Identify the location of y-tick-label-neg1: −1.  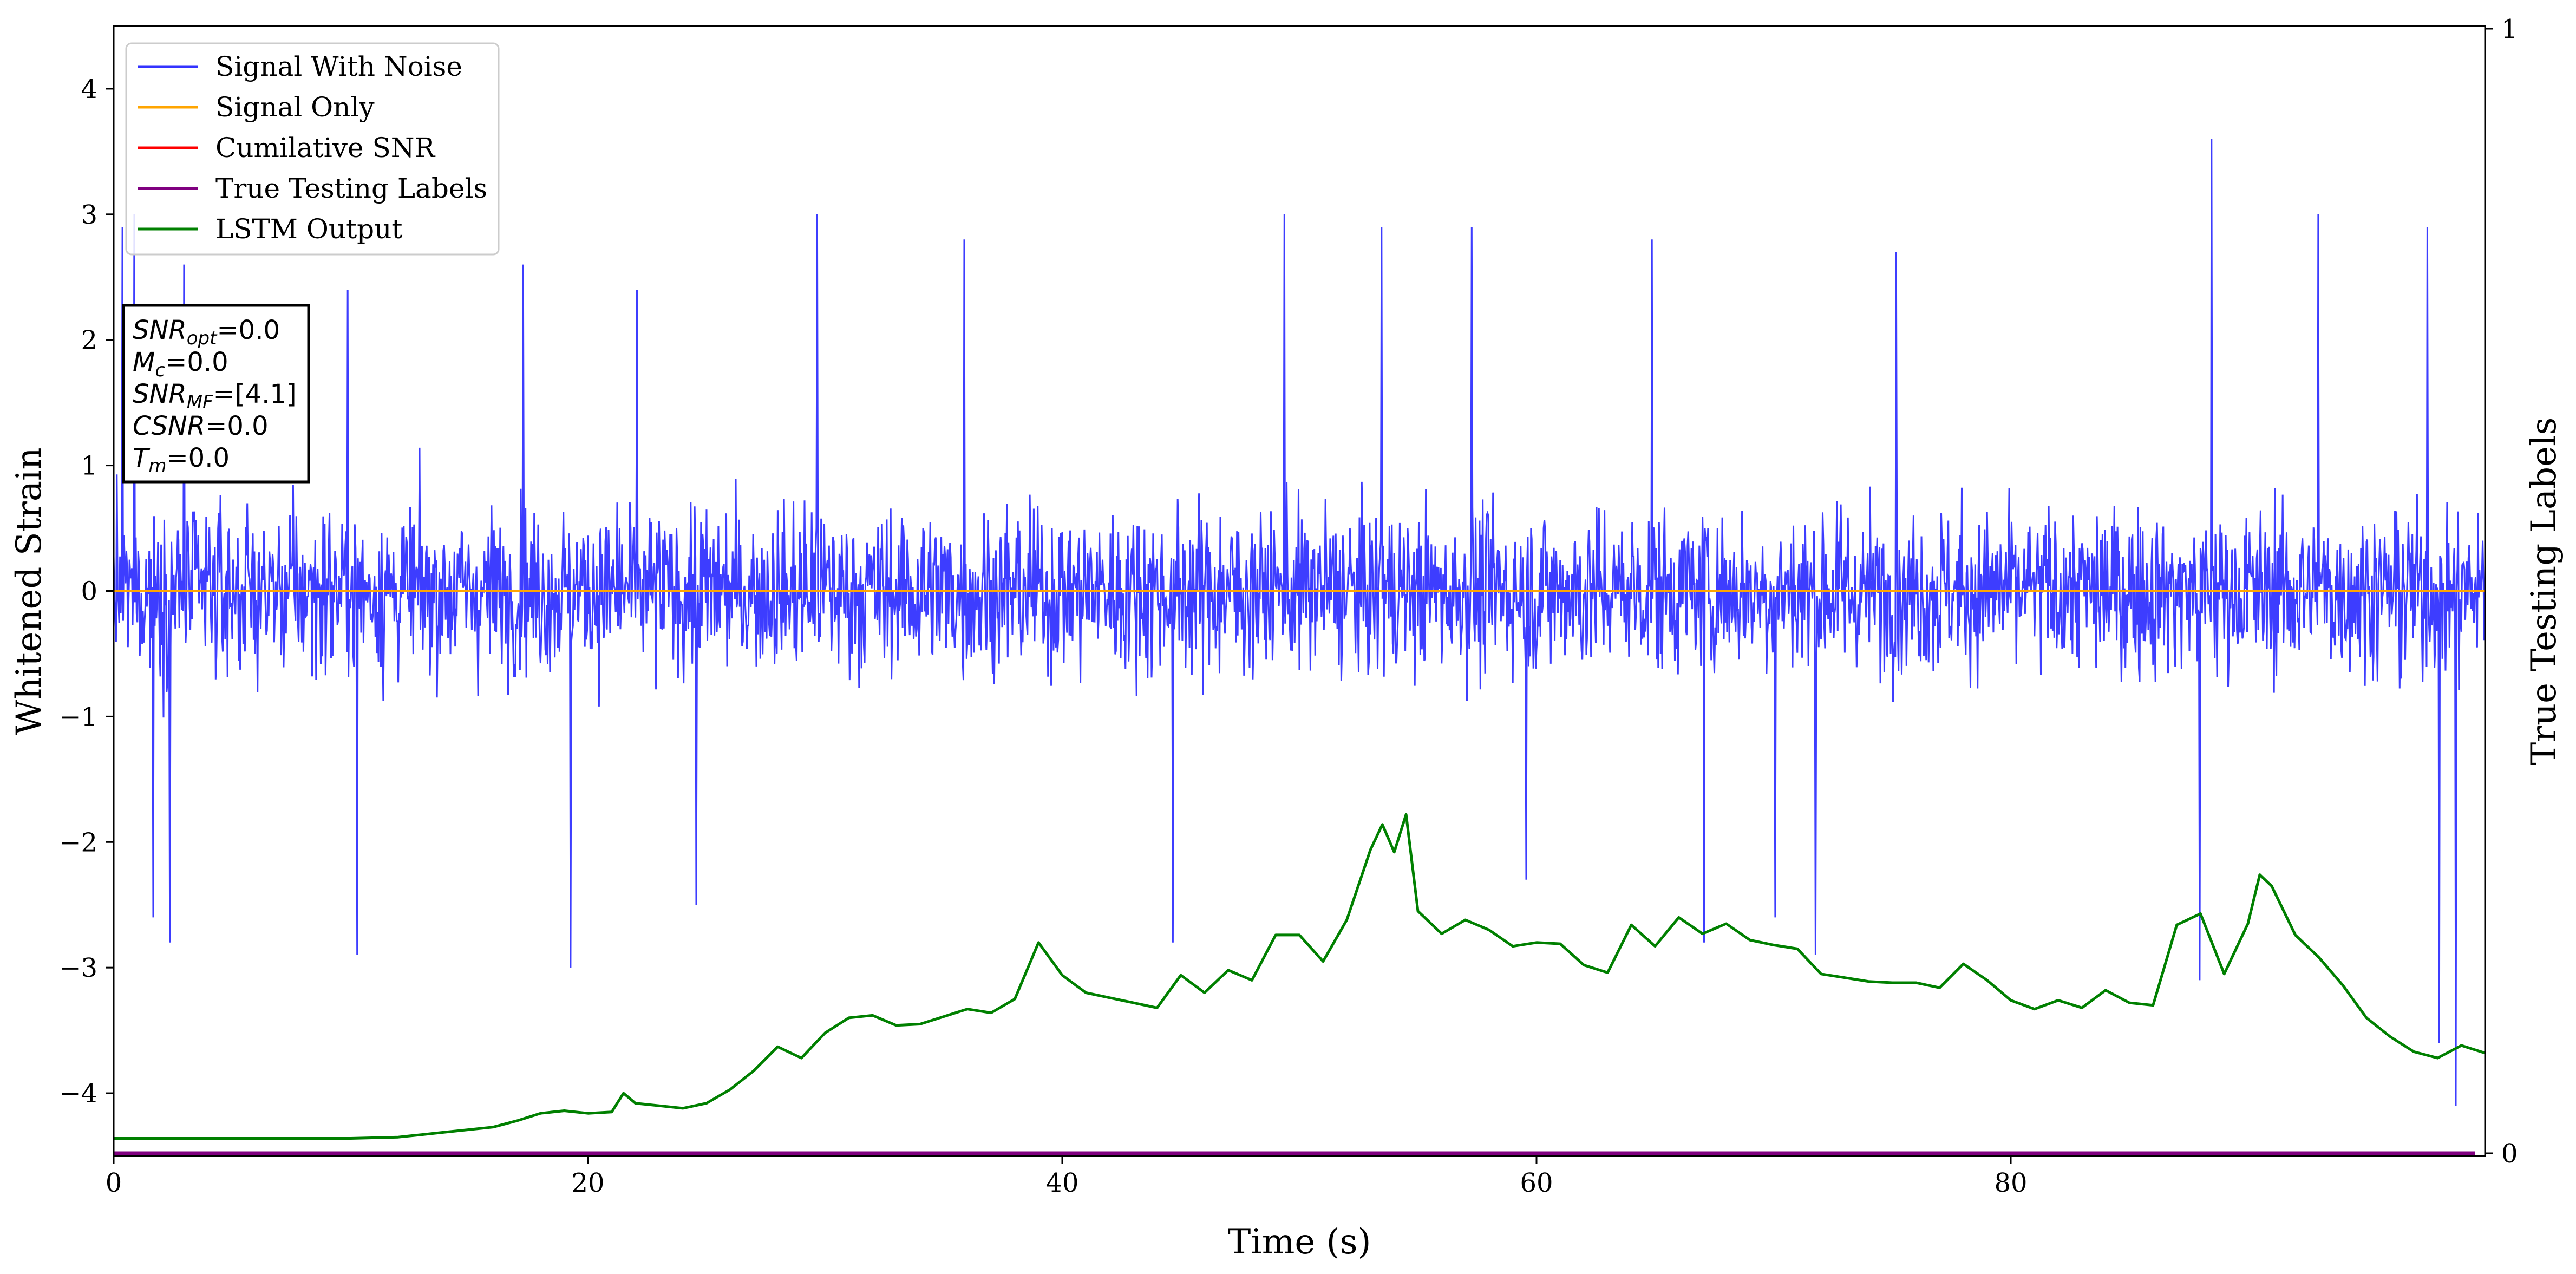
(78, 717).